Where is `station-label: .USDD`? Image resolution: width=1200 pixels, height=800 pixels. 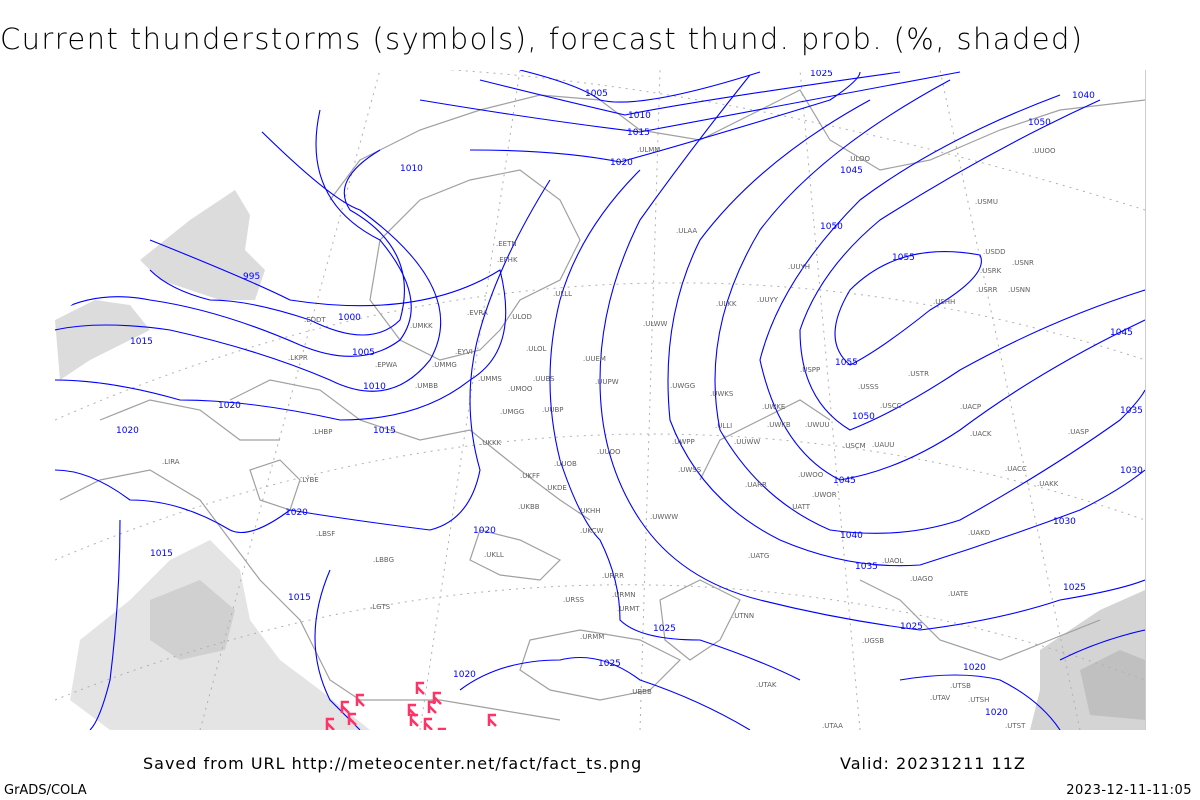
station-label: .USDD is located at coordinates (994, 252).